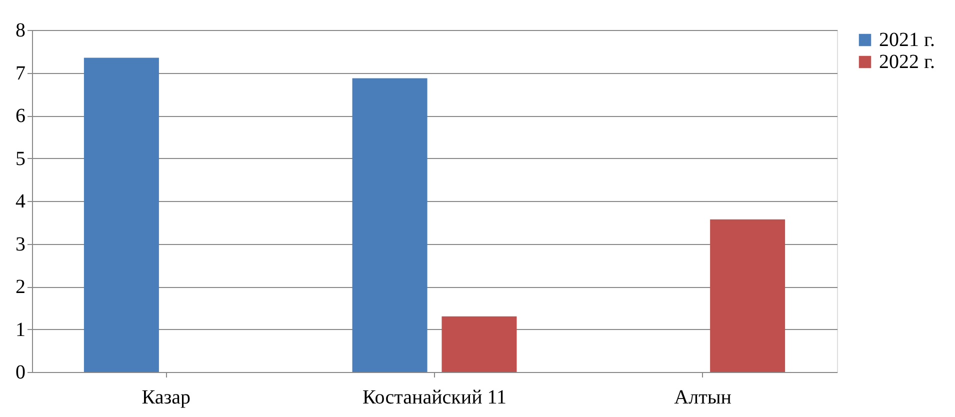 Image resolution: width=955 pixels, height=417 pixels. What do you see at coordinates (21, 287) in the screenshot?
I see `y-tick-label: 2` at bounding box center [21, 287].